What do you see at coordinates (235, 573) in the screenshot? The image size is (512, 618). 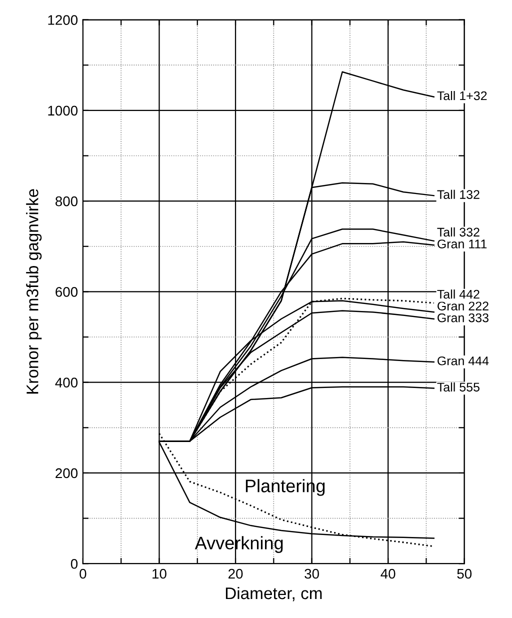 I see `x-tick-label: 20` at bounding box center [235, 573].